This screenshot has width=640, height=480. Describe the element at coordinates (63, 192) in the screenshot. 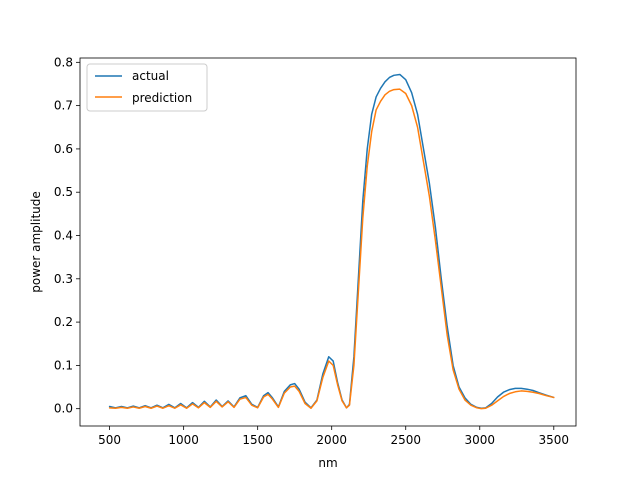

I see `y-tick-label: 0.5` at that location.